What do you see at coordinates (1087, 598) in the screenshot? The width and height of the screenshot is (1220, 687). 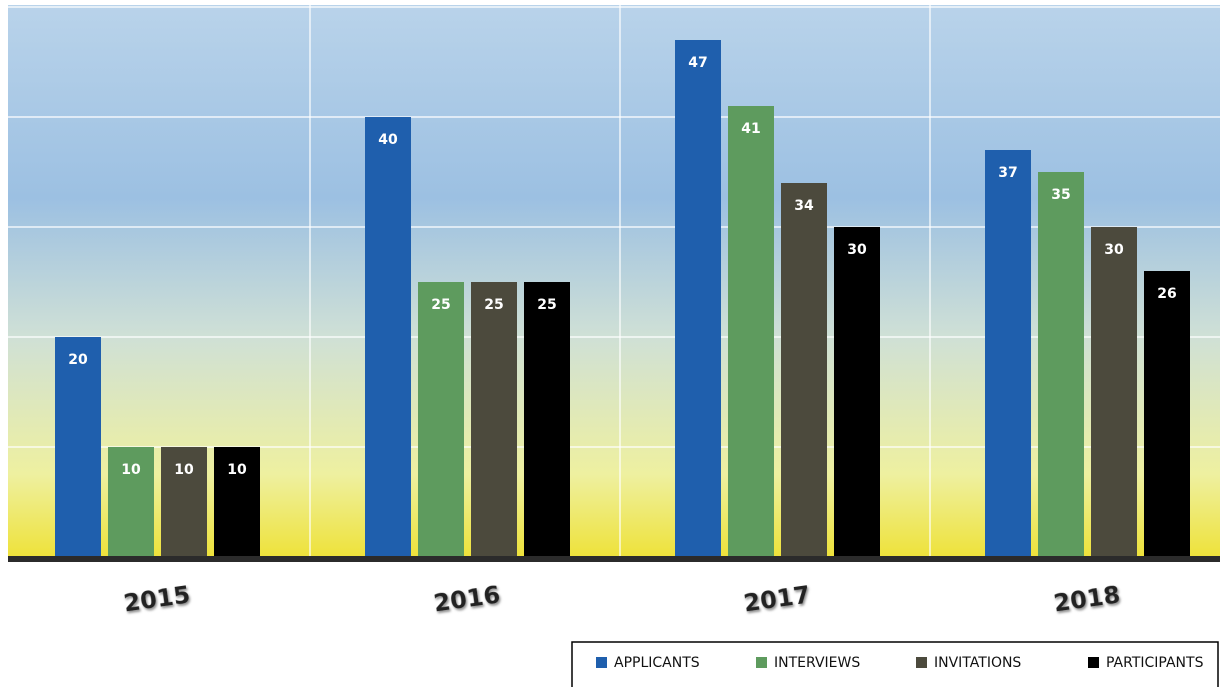 I see `x-tick-label: 2018` at bounding box center [1087, 598].